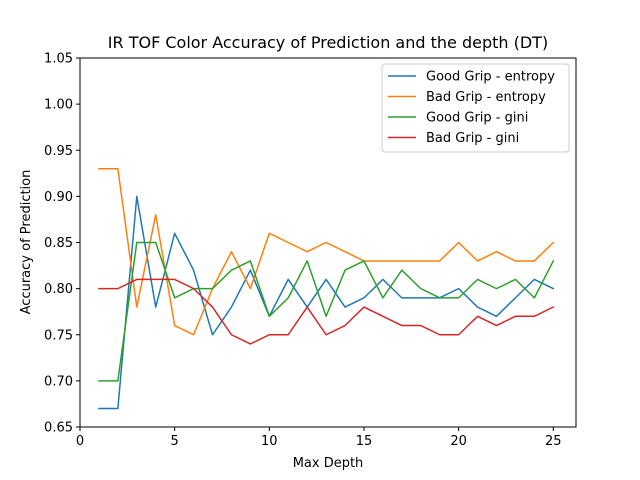 The height and width of the screenshot is (480, 640). What do you see at coordinates (319, 438) in the screenshot?
I see `x-axis: 0 5 10 15 20 25` at bounding box center [319, 438].